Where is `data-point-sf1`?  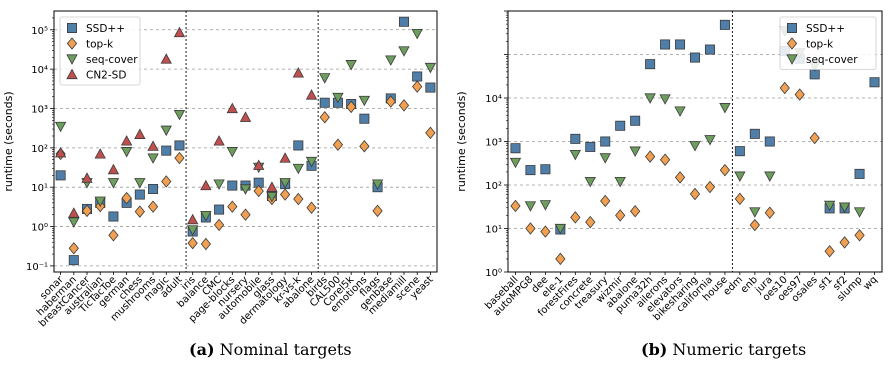 data-point-sf1 is located at coordinates (829, 251).